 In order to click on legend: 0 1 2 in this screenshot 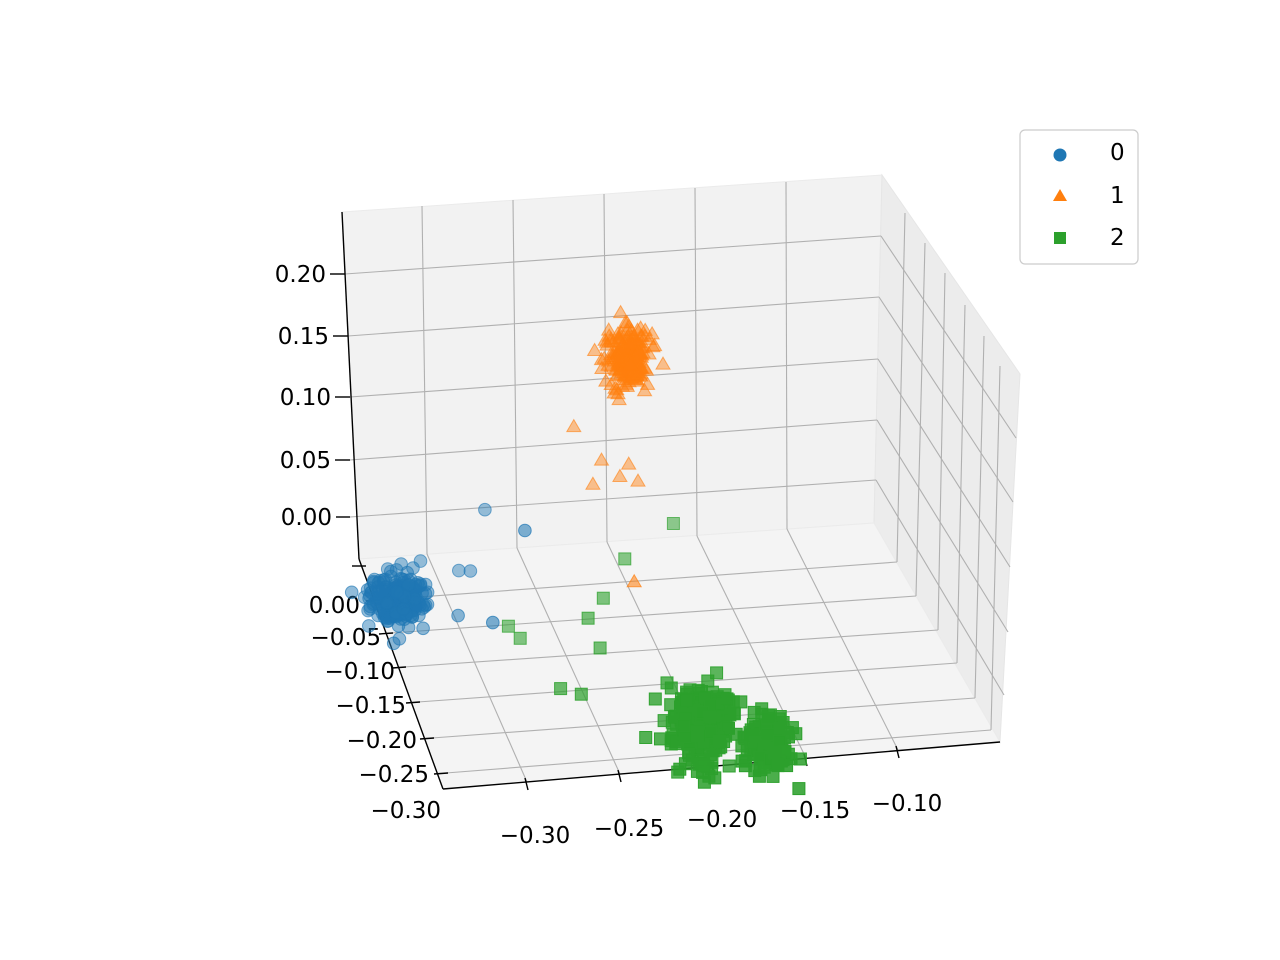, I will do `click(1079, 197)`.